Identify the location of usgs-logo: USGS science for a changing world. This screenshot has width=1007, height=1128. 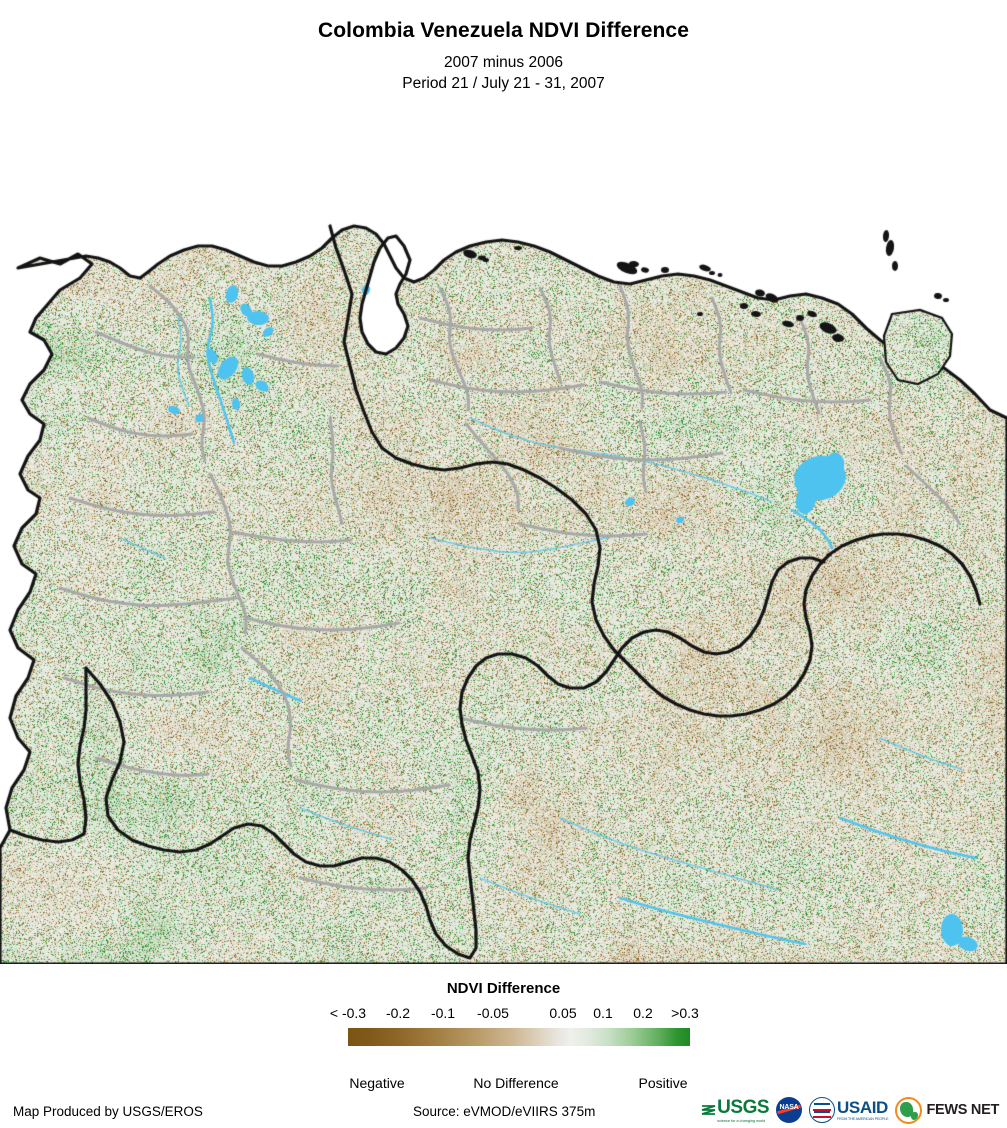
(735, 1109).